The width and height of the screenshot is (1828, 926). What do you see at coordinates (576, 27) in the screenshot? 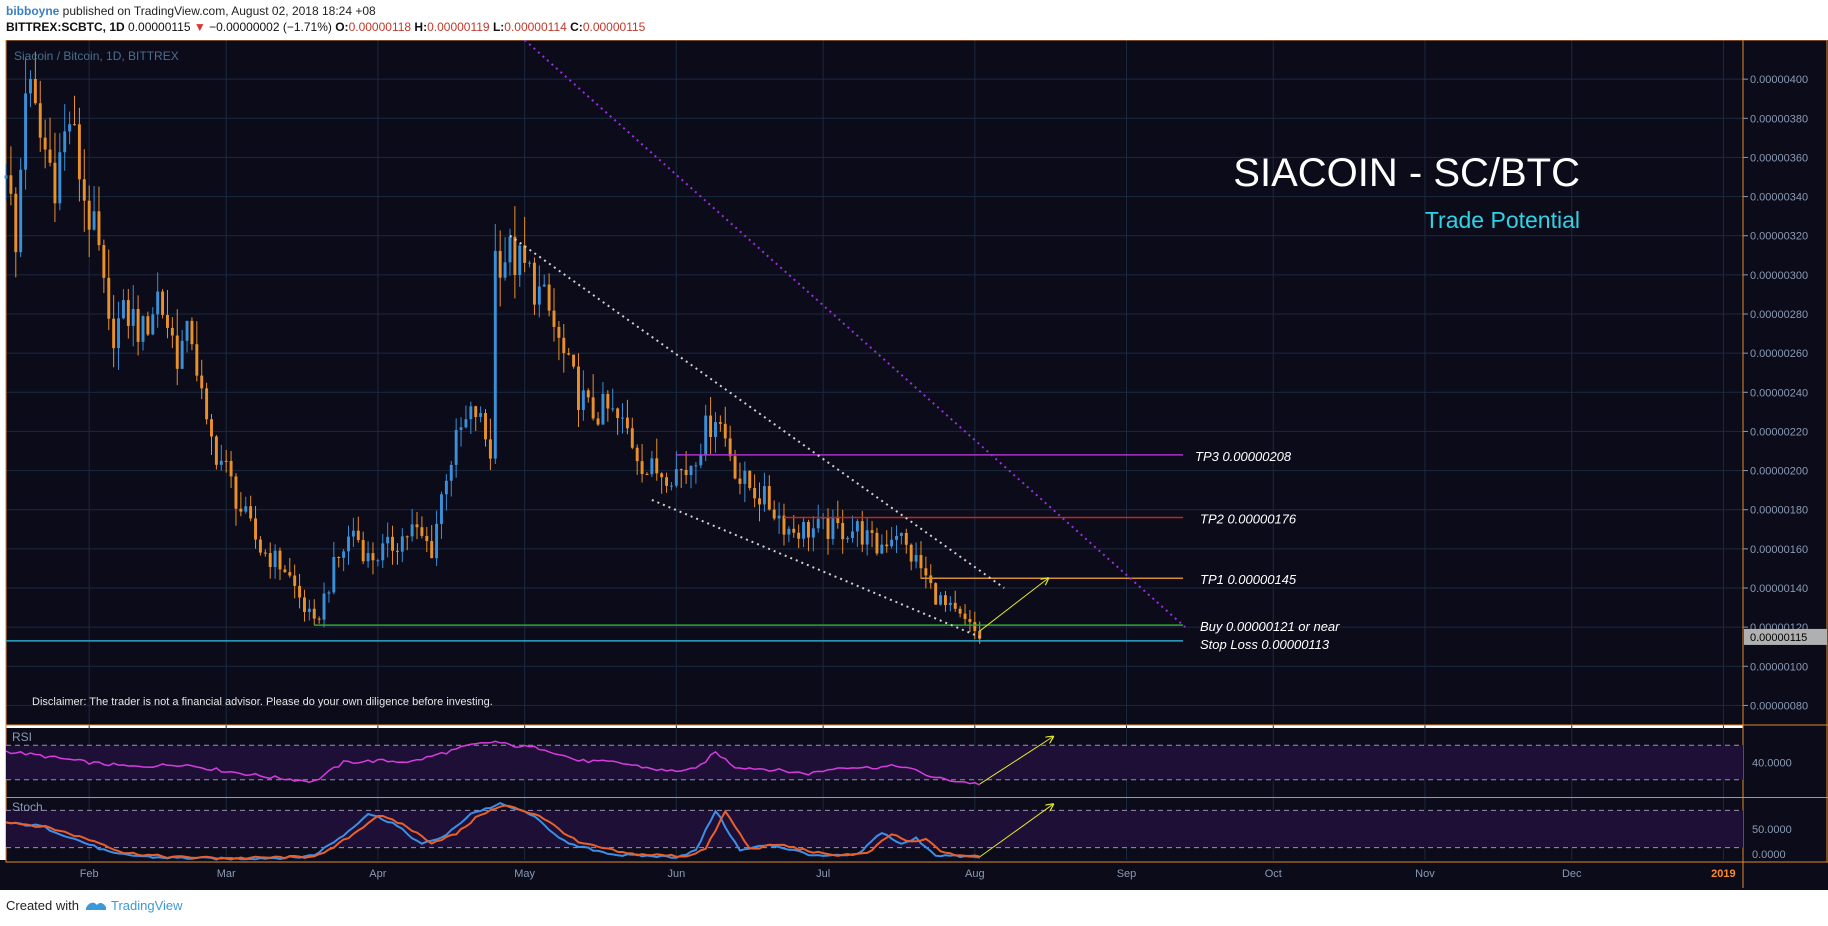
I see `close-label: C:` at bounding box center [576, 27].